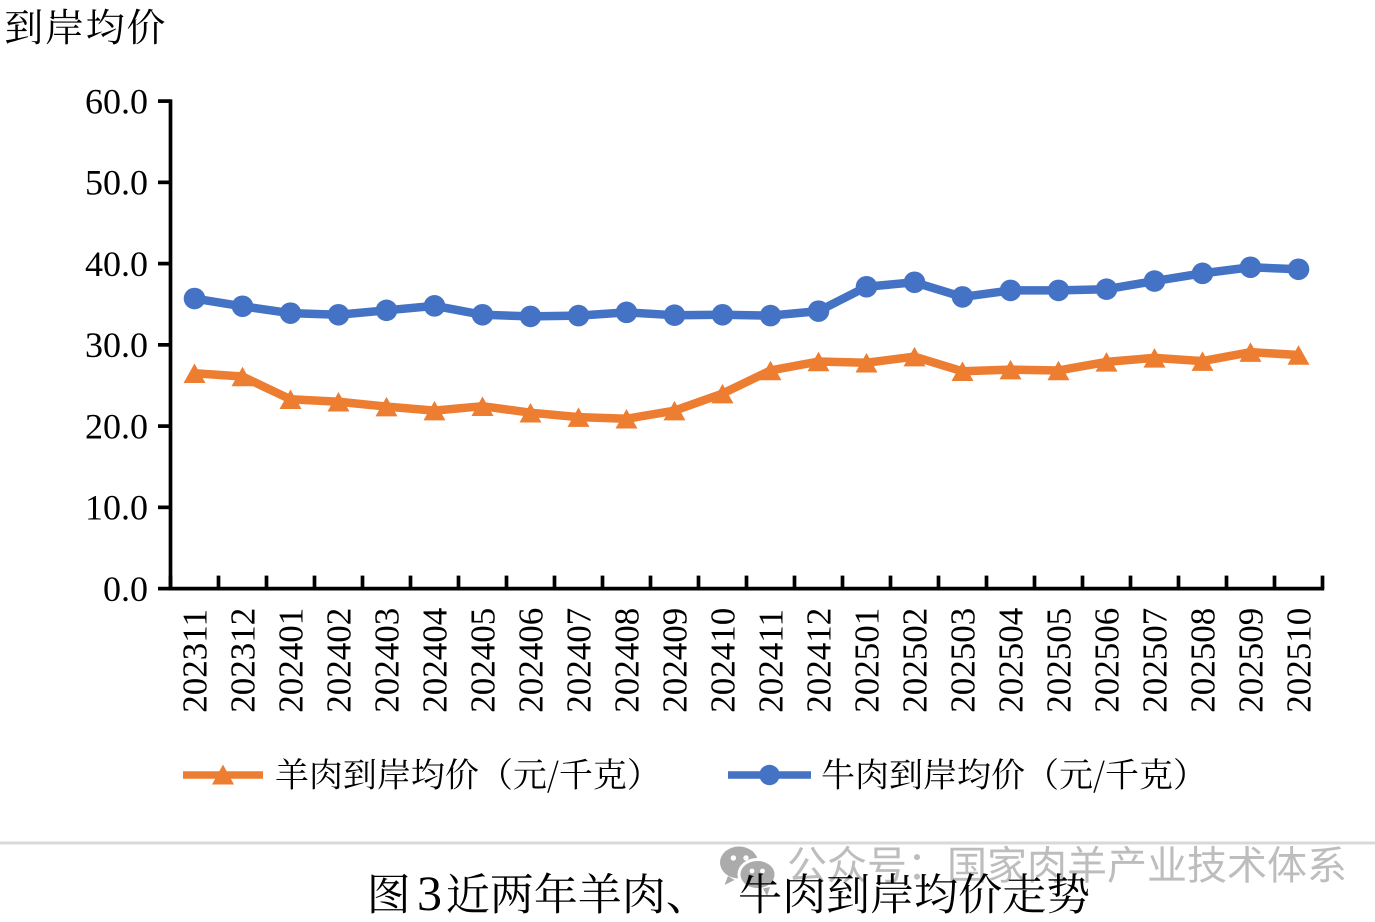 The width and height of the screenshot is (1375, 922). What do you see at coordinates (290, 660) in the screenshot?
I see `svg-text: 202401` at bounding box center [290, 660].